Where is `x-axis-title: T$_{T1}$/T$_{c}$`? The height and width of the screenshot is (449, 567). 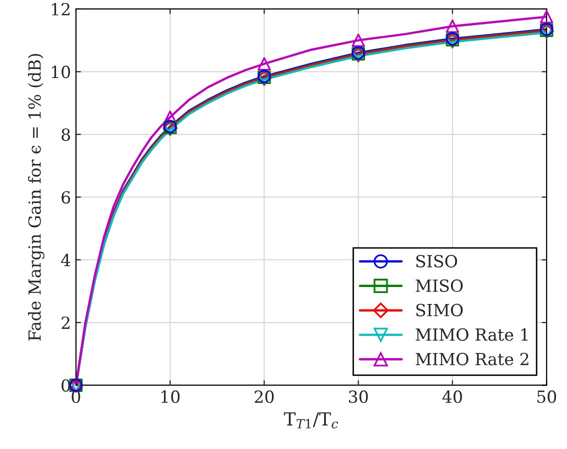
x-axis-title: T$_{T1}$/T$_{c}$ is located at coordinates (311, 420).